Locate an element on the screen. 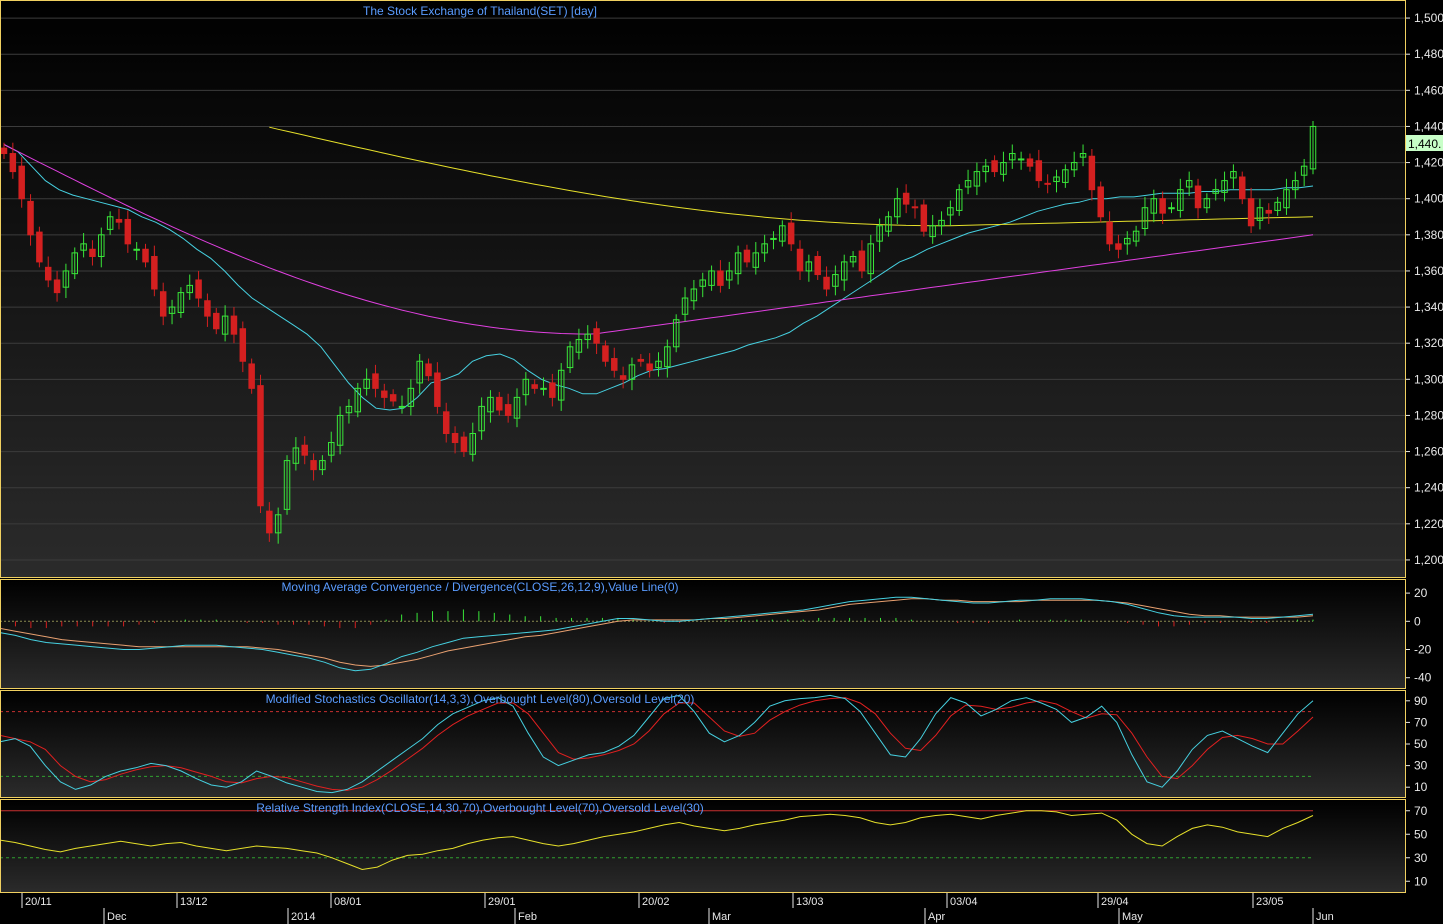  y-tick-label: 1,400 is located at coordinates (1428, 199).